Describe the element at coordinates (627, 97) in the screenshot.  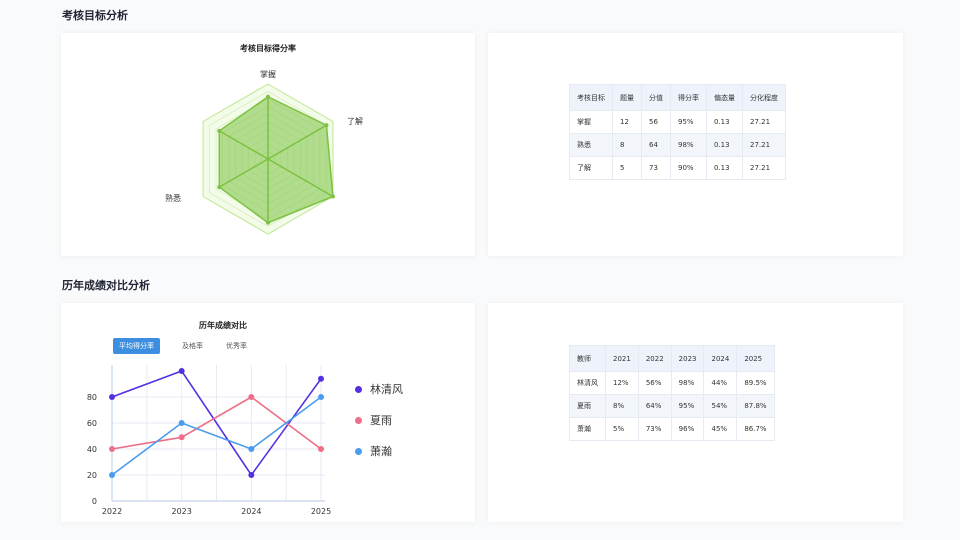
I see `column-header: 题量` at that location.